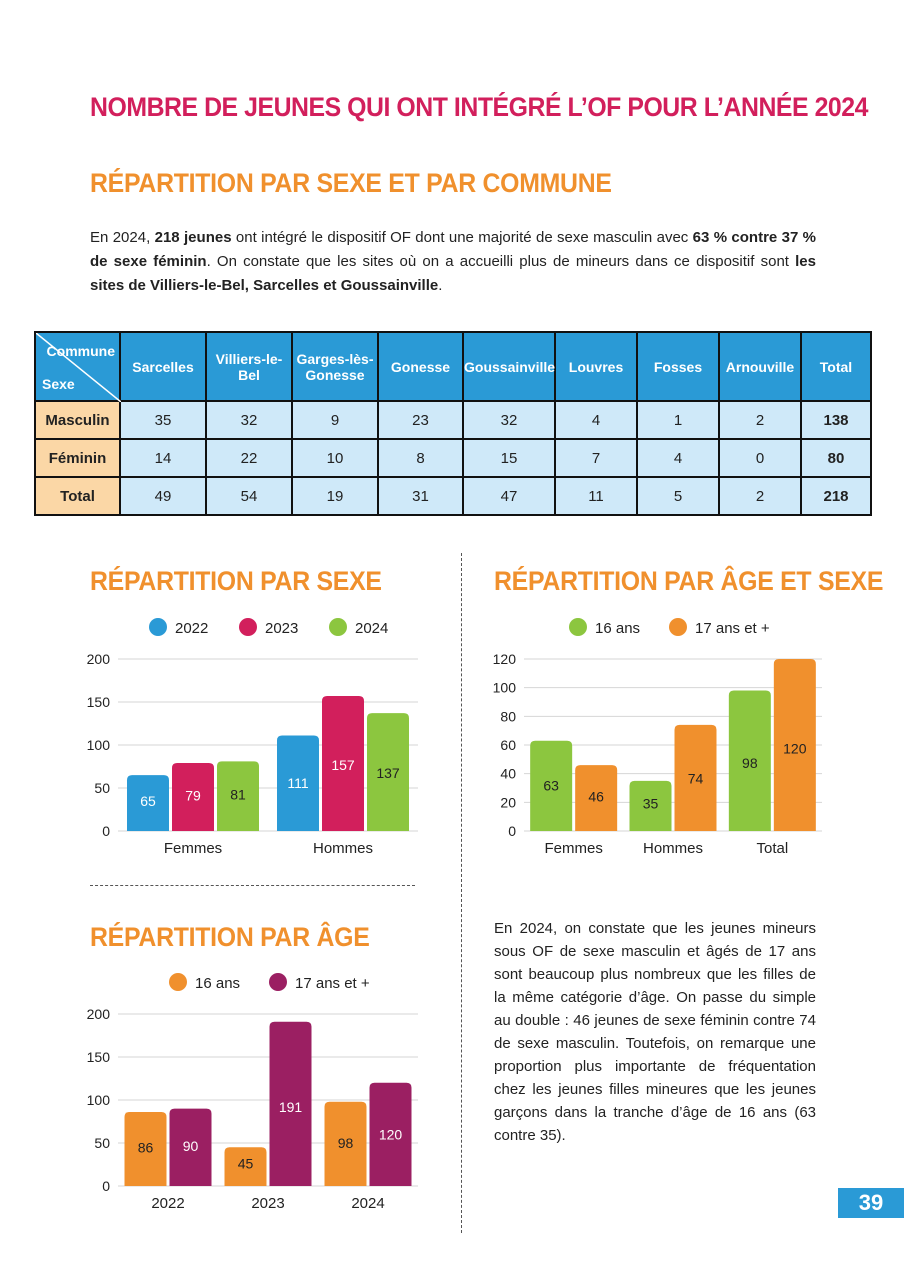  I want to click on y-tick-label: 20, so click(508, 802).